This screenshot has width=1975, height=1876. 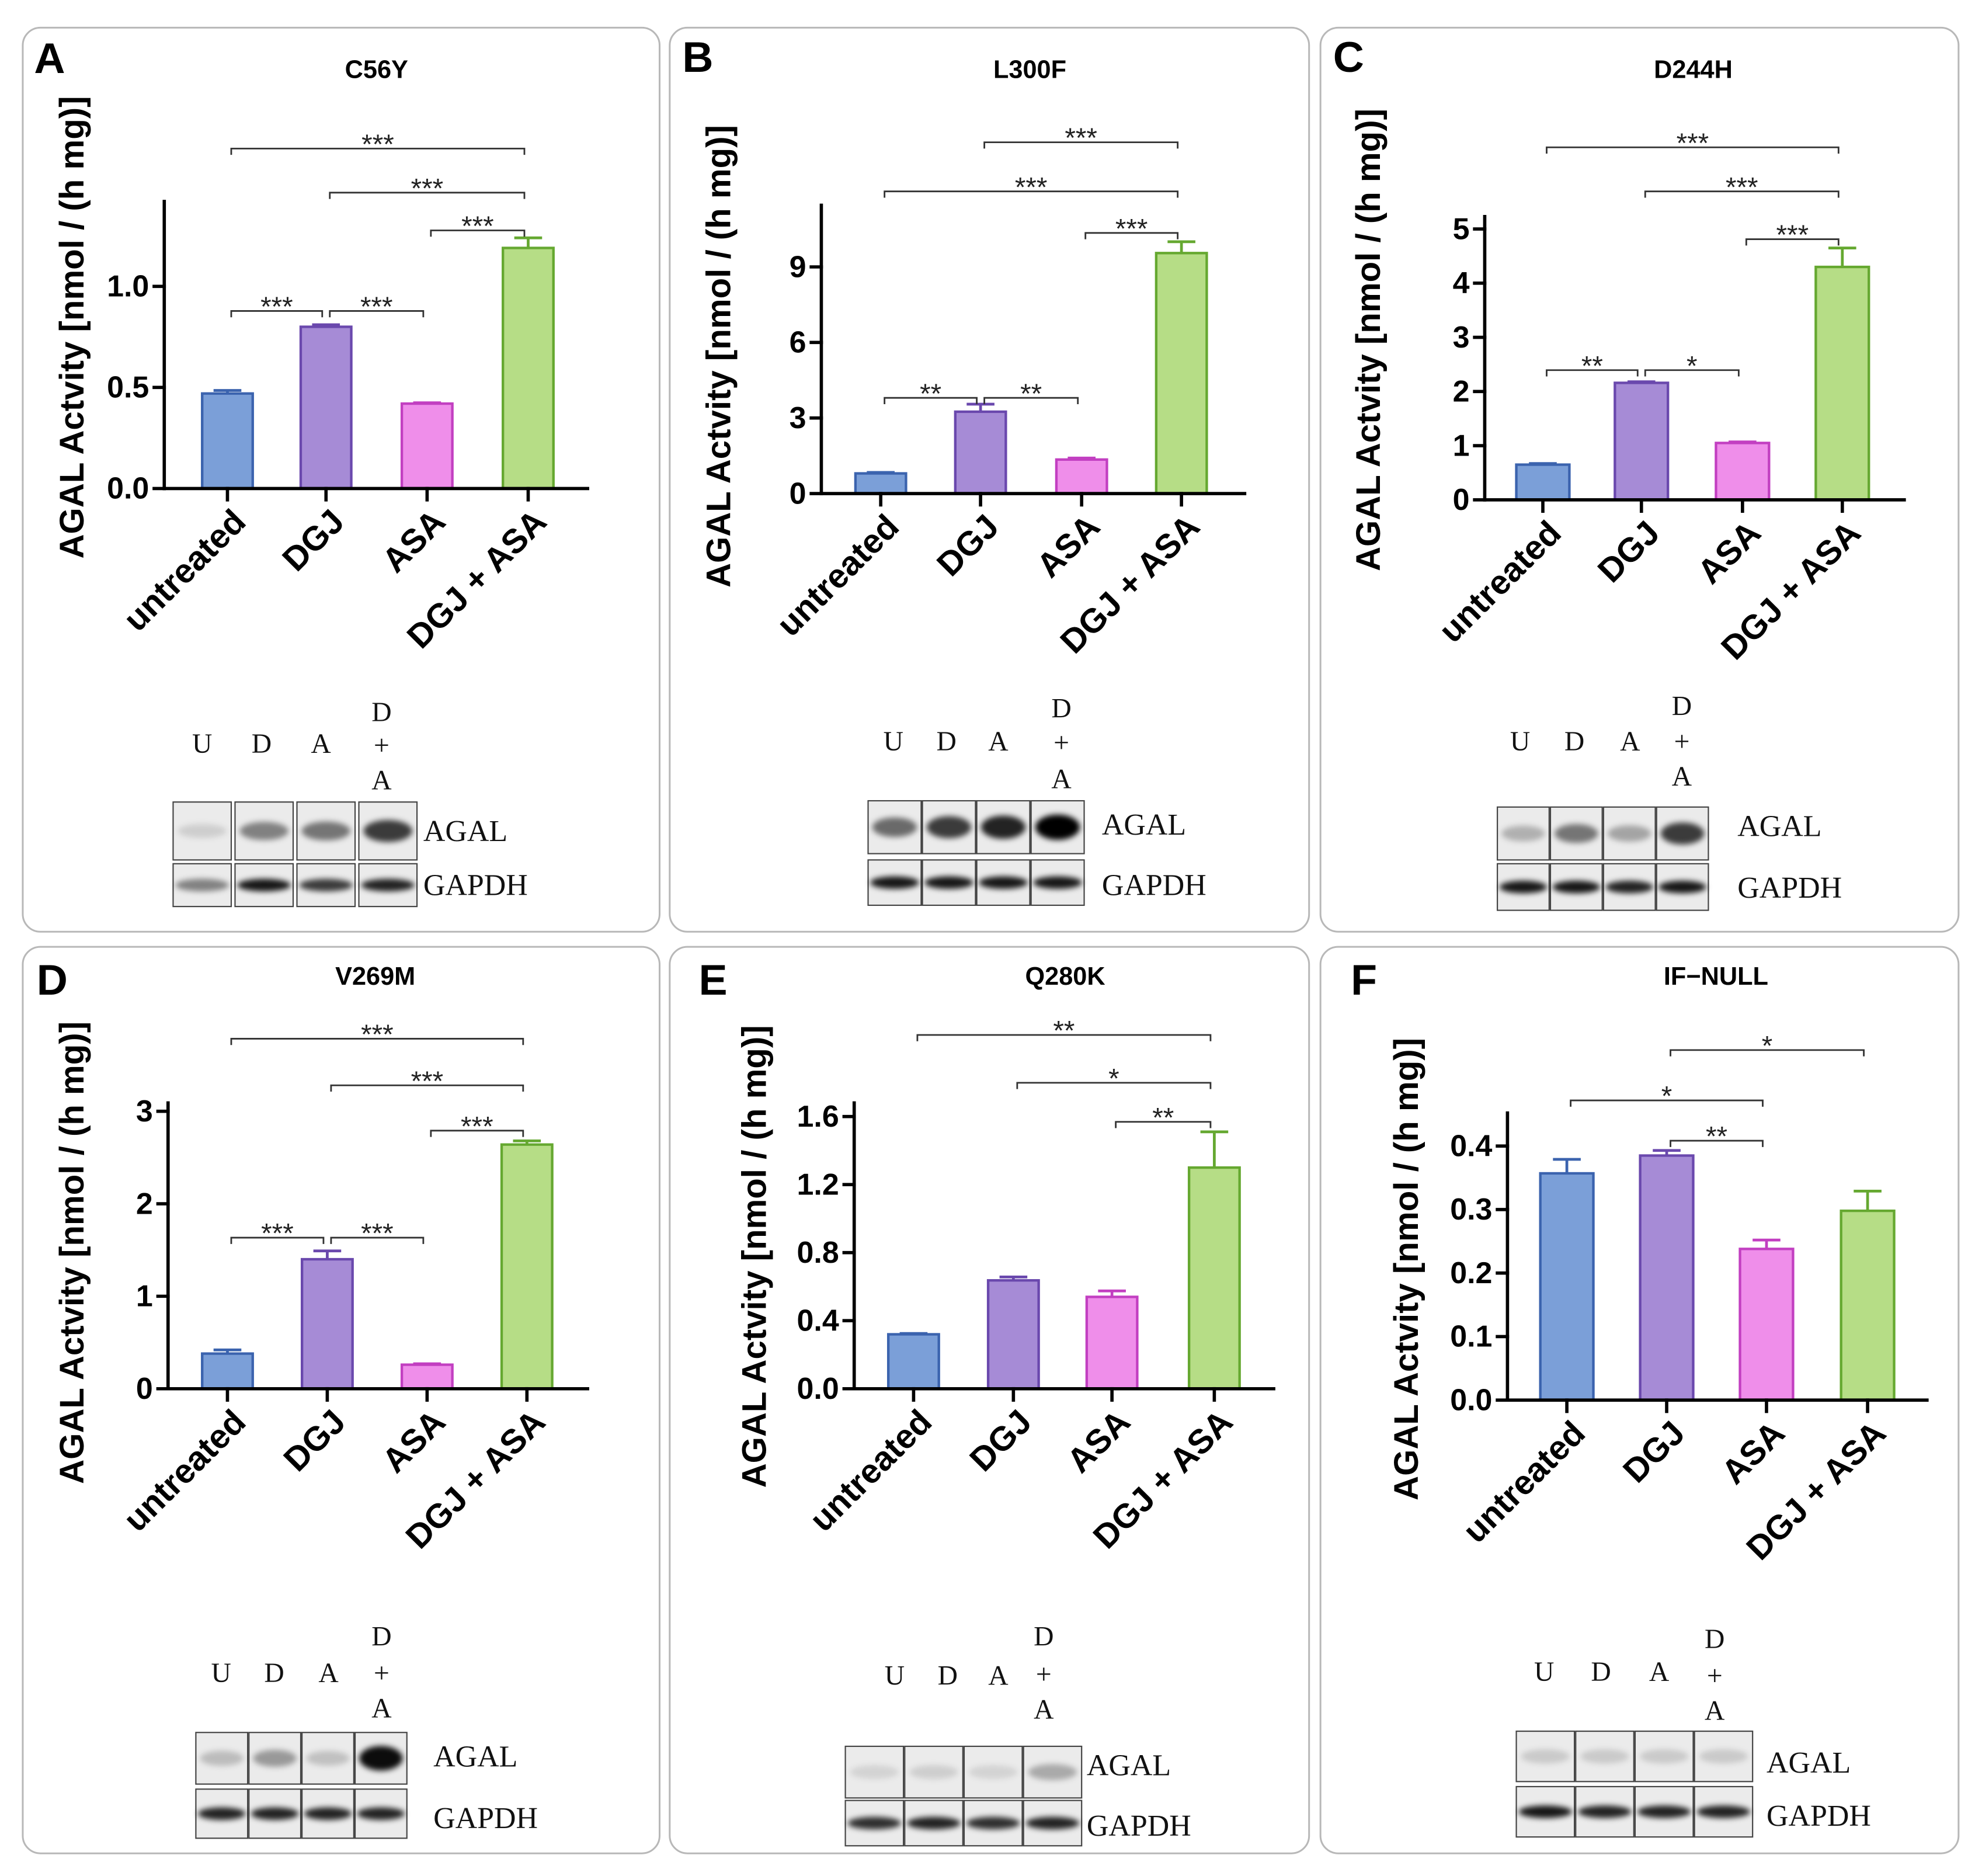 I want to click on y-tick-label: 0.8, so click(x=818, y=1252).